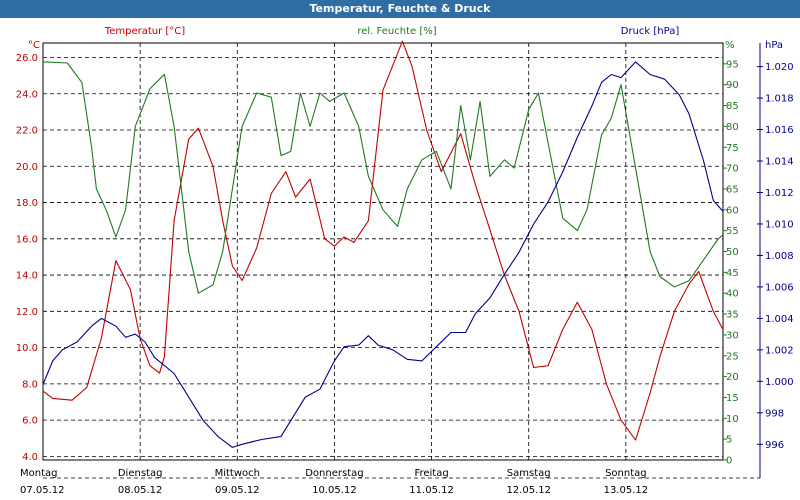  I want to click on hum-tick-label: 80, so click(732, 127).